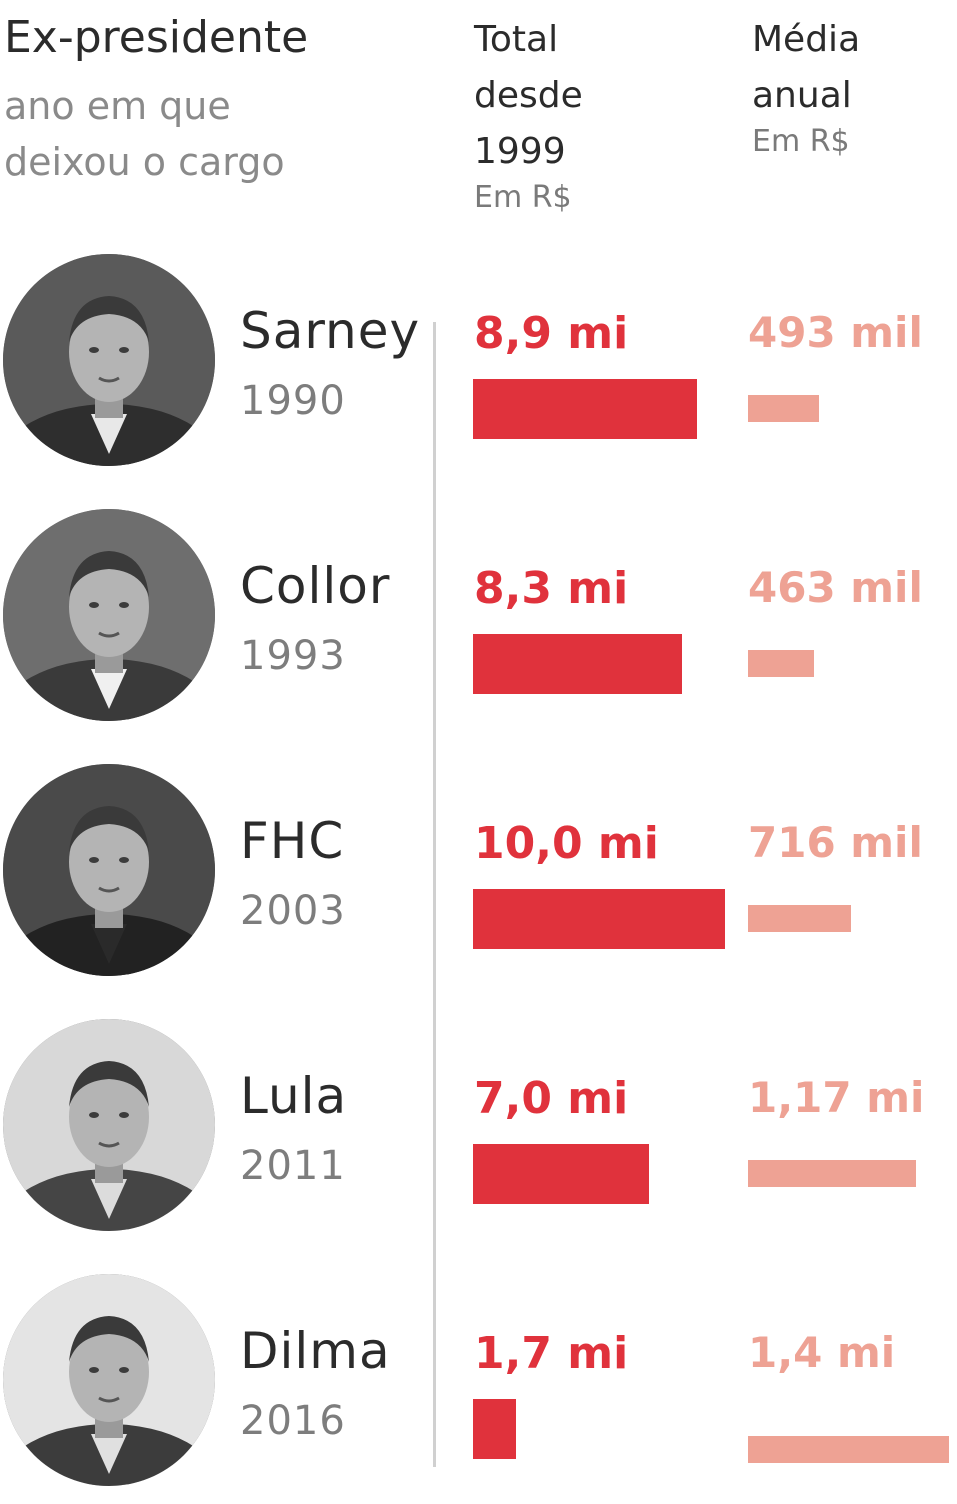 This screenshot has height=1504, width=957. Describe the element at coordinates (109, 615) in the screenshot. I see `portrait-collor` at that location.